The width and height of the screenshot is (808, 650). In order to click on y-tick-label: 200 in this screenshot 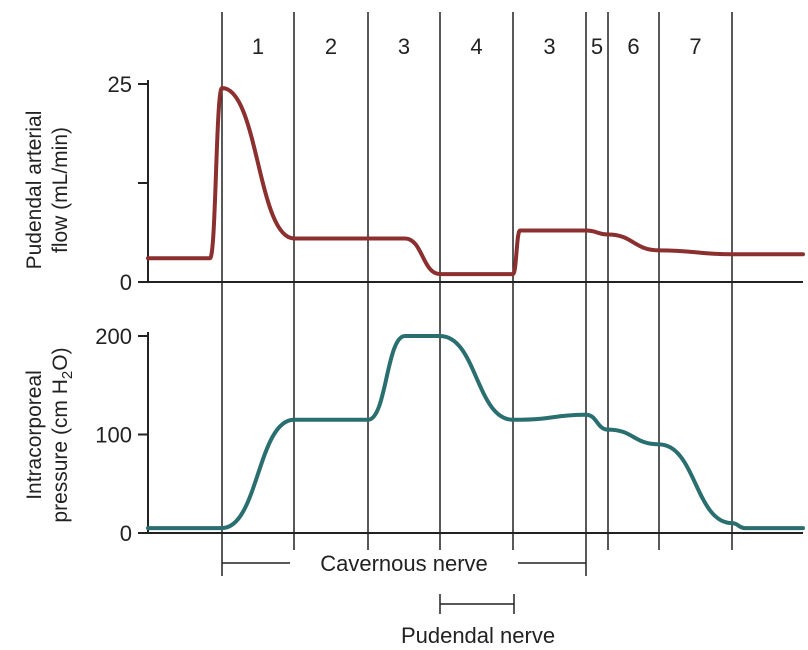, I will do `click(113, 336)`.